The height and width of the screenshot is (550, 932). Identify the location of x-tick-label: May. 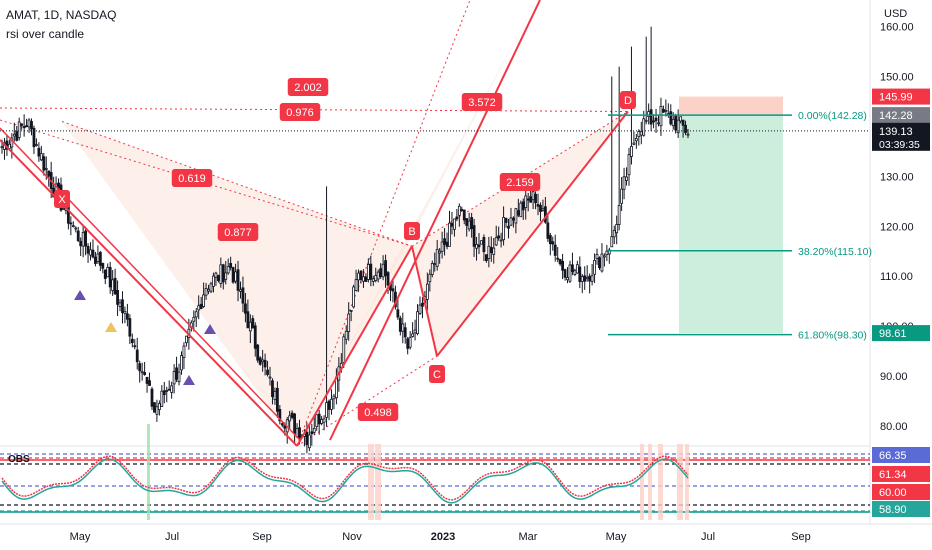
(616, 537).